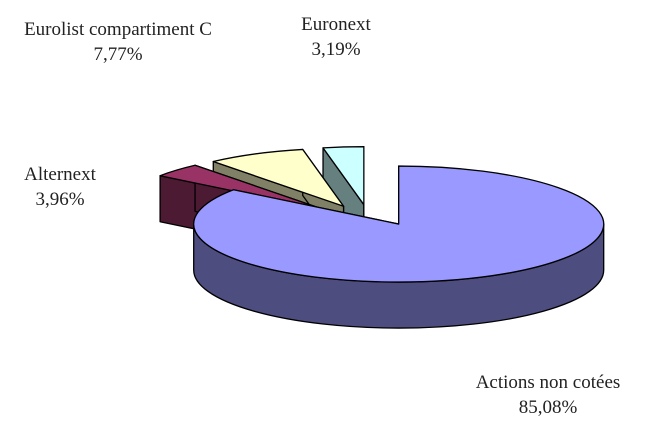 This screenshot has height=428, width=651. What do you see at coordinates (60, 174) in the screenshot?
I see `category-label: Alternext` at bounding box center [60, 174].